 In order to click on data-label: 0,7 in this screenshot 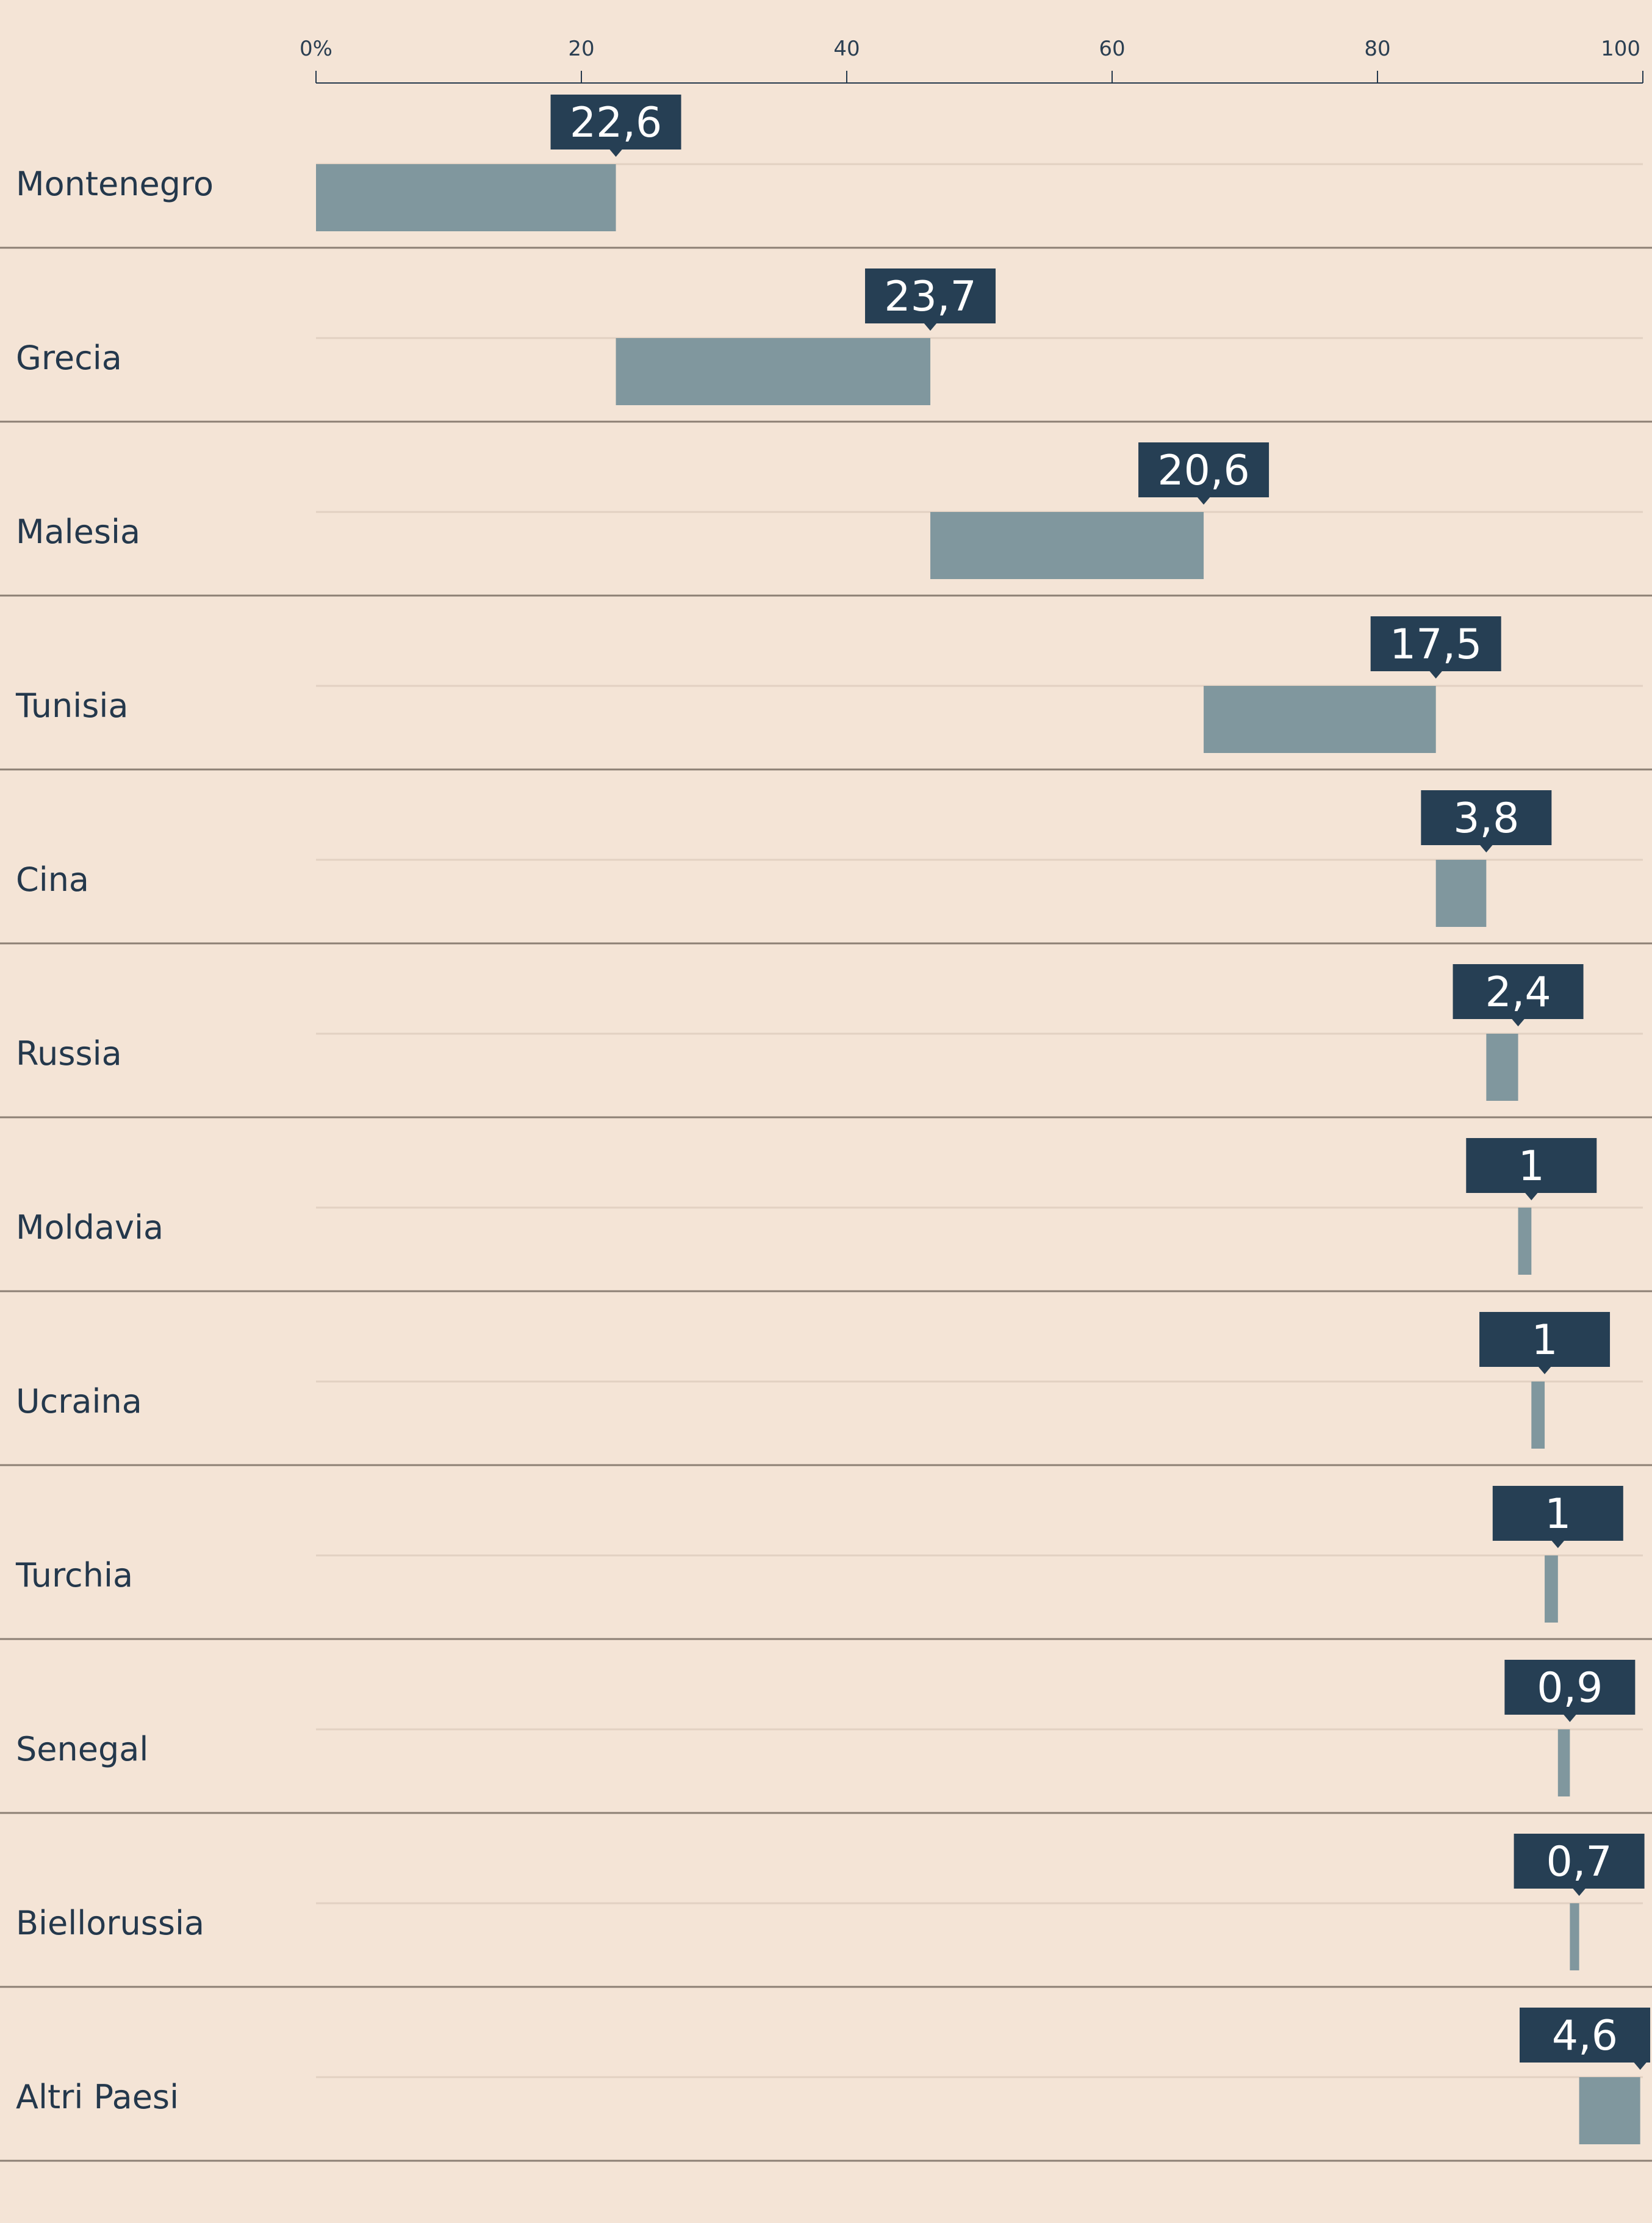, I will do `click(1579, 1862)`.